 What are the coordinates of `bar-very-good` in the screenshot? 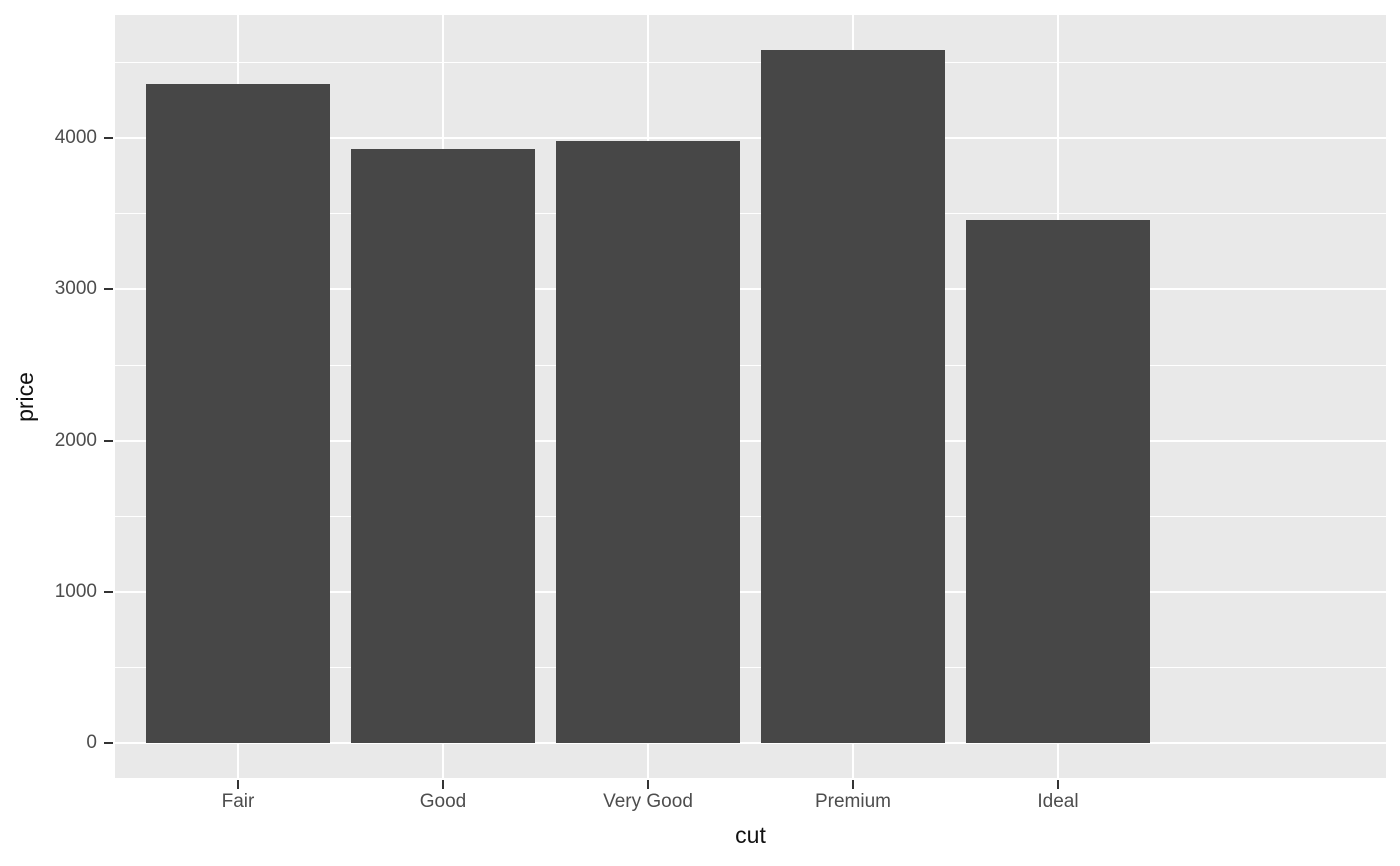 It's located at (648, 442).